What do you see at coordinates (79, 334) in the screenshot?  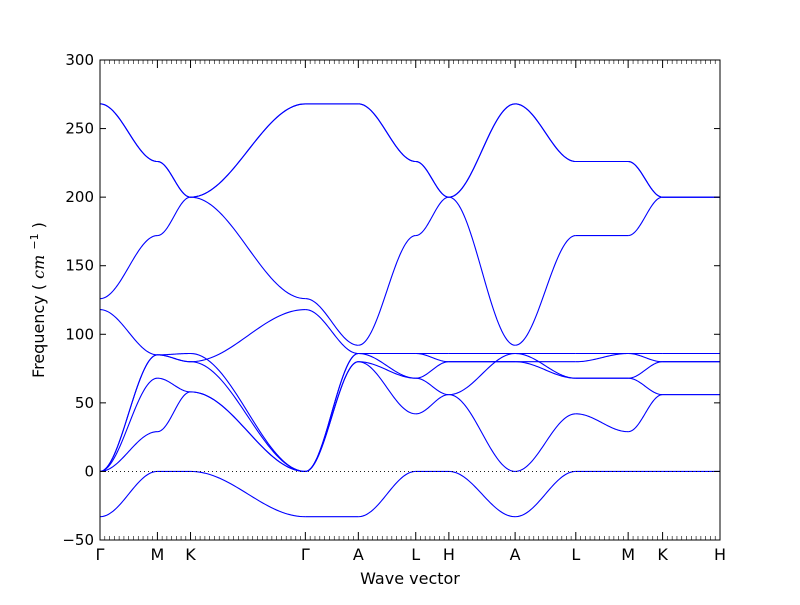 I see `y-tick-label: 100` at bounding box center [79, 334].